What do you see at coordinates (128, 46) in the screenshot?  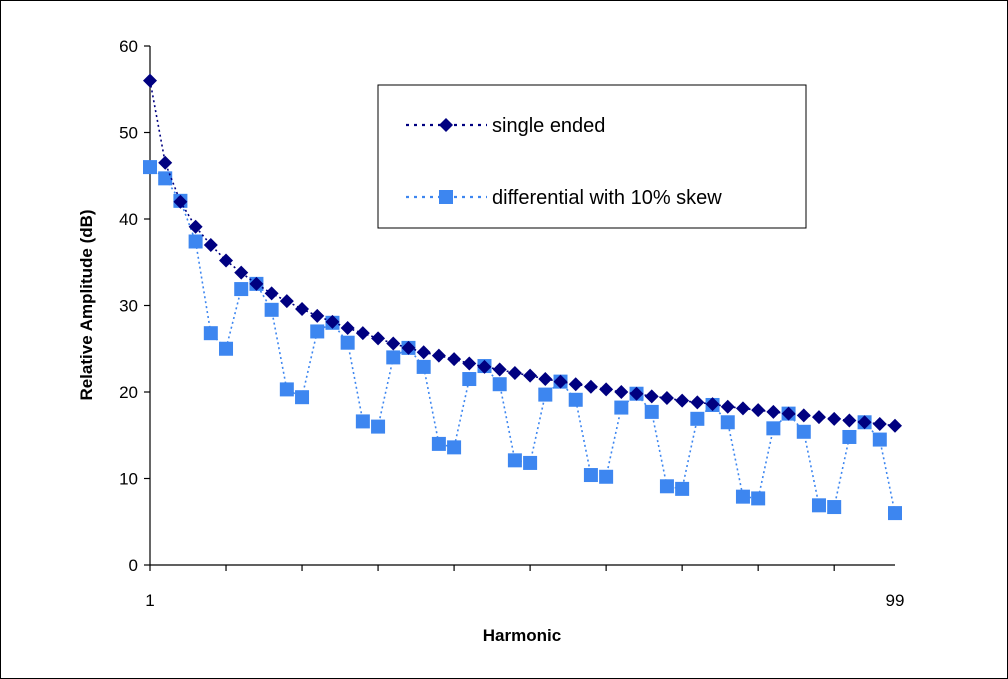 I see `y-tick-label: 60` at bounding box center [128, 46].